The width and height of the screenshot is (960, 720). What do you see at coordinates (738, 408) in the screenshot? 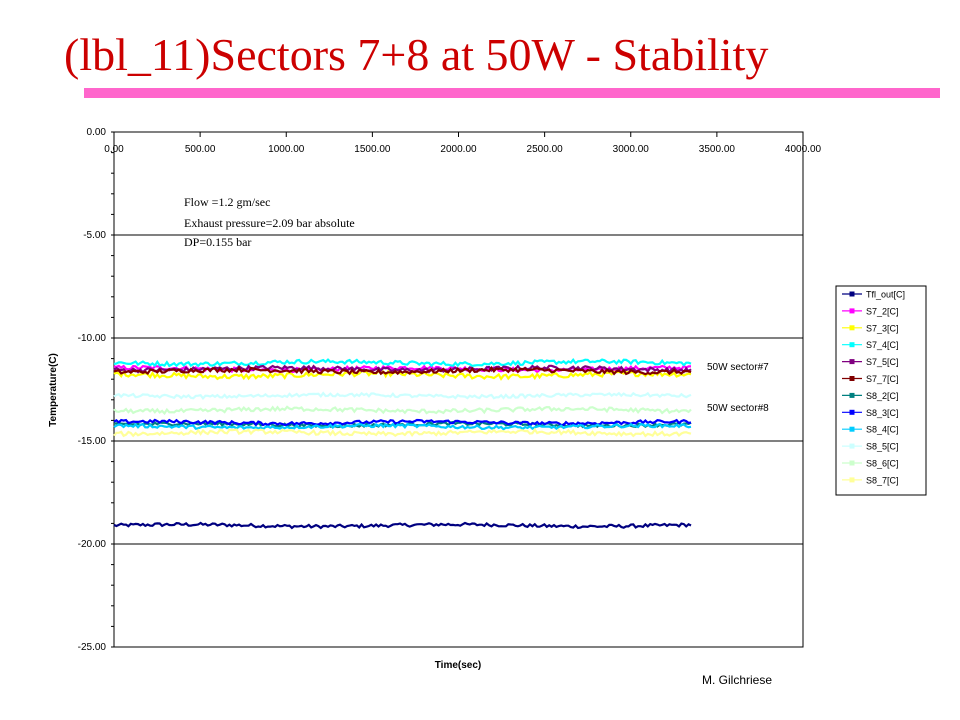
I see `annotation-sector-8: 50W sector#8` at bounding box center [738, 408].